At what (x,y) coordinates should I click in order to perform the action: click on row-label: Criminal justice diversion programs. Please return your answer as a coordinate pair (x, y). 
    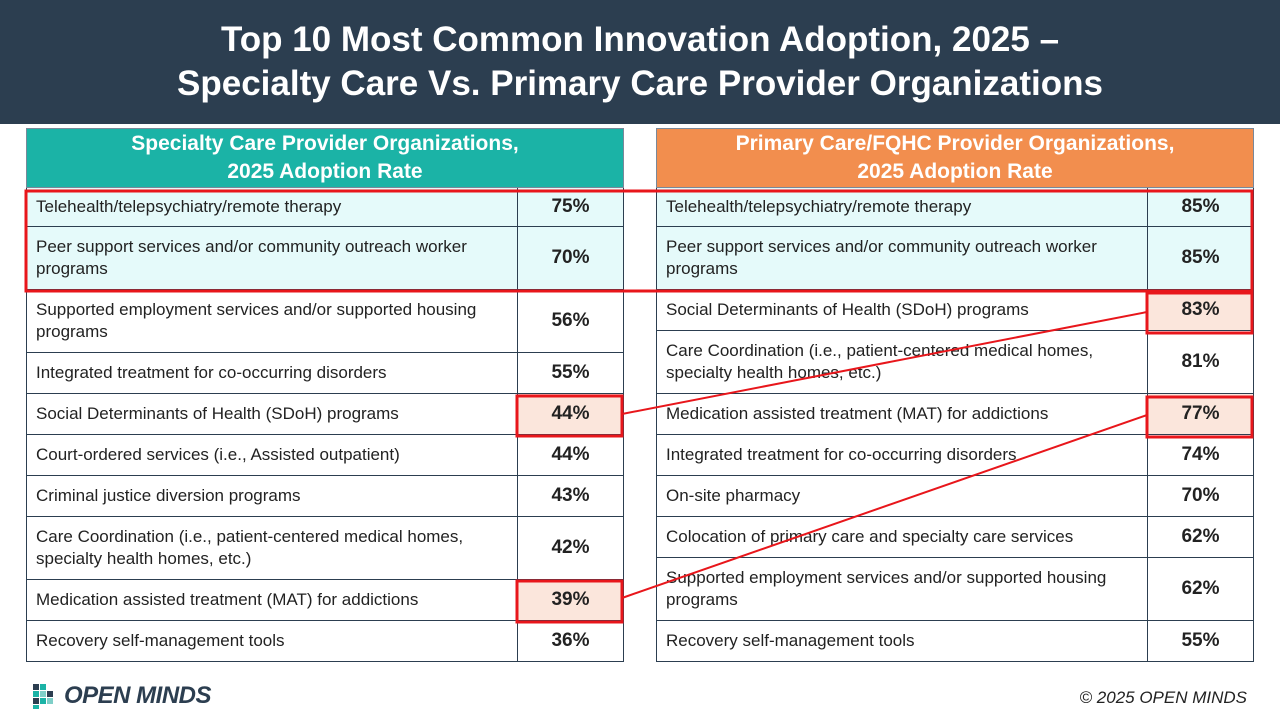
    Looking at the image, I should click on (272, 496).